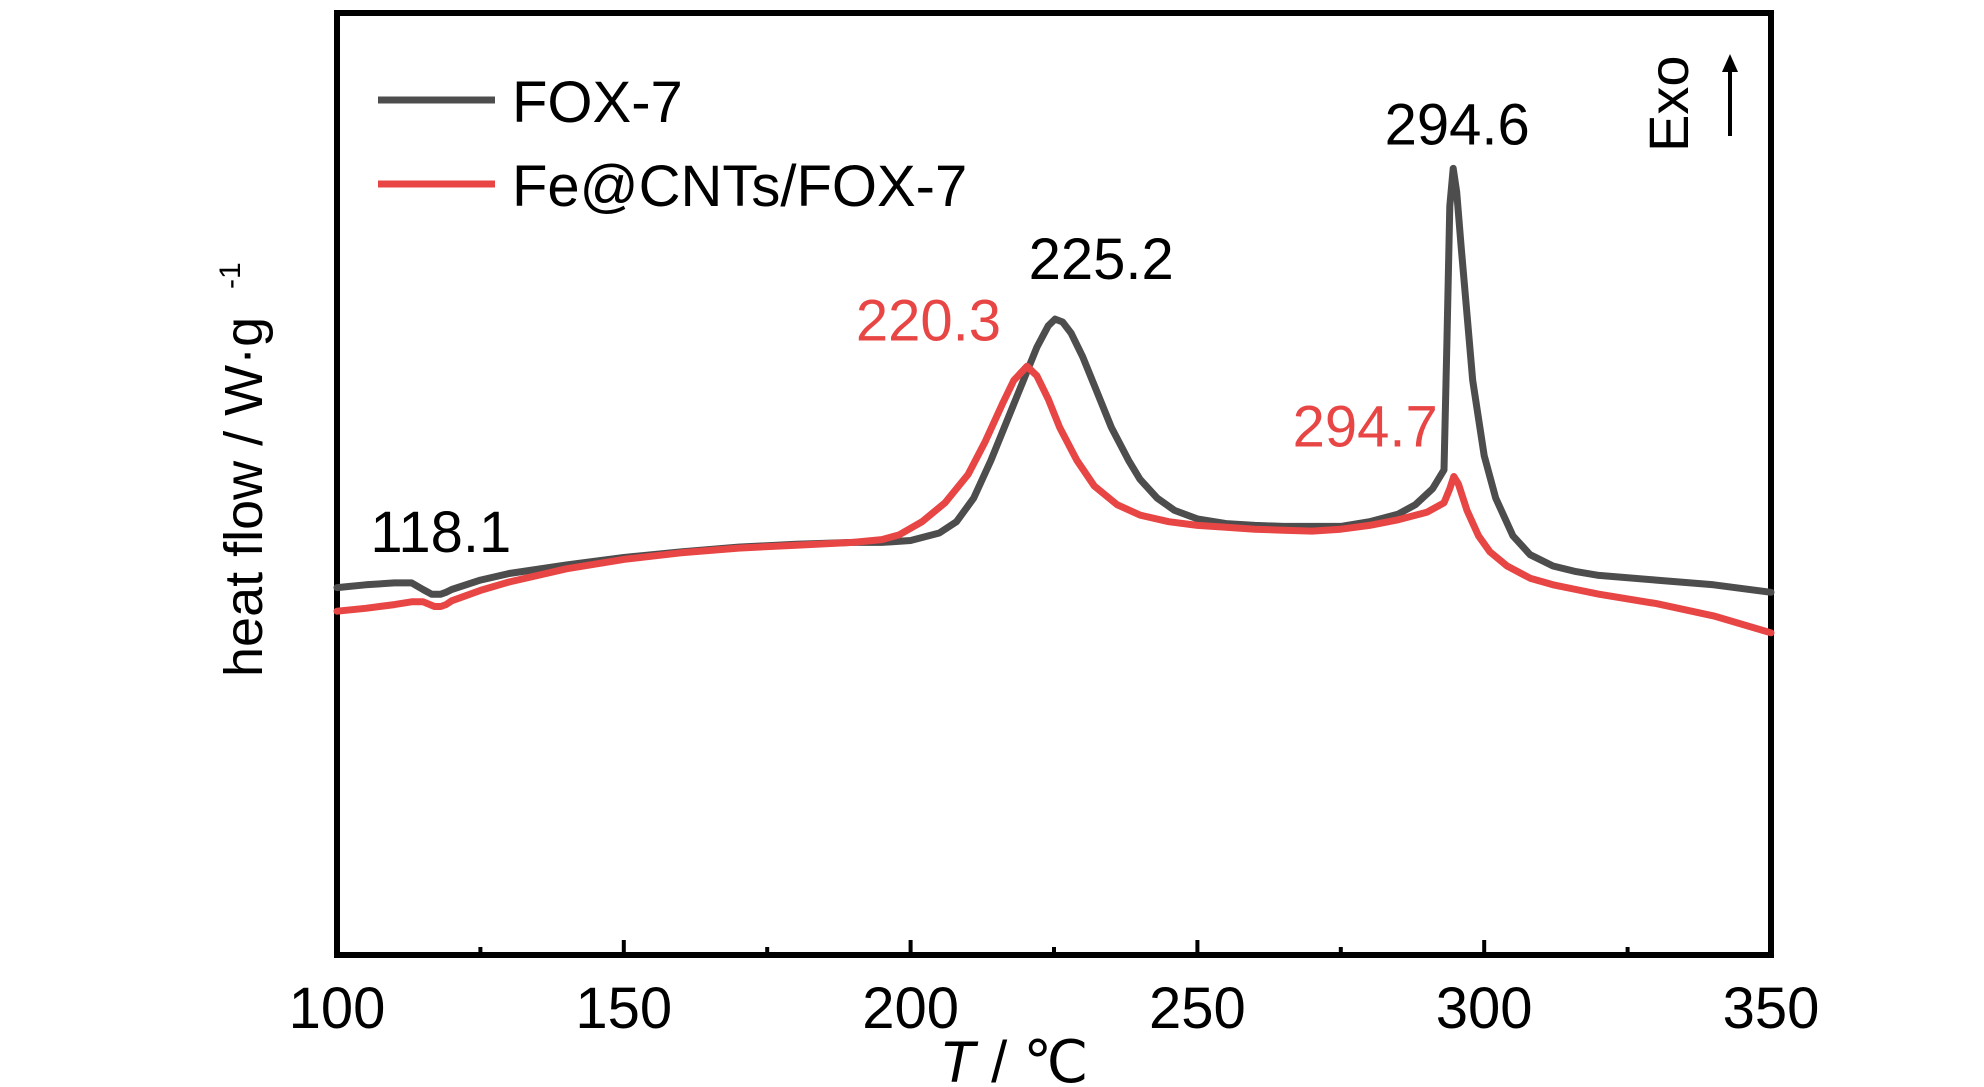 The width and height of the screenshot is (1984, 1087). What do you see at coordinates (1484, 1008) in the screenshot?
I see `x-tick-label: 300` at bounding box center [1484, 1008].